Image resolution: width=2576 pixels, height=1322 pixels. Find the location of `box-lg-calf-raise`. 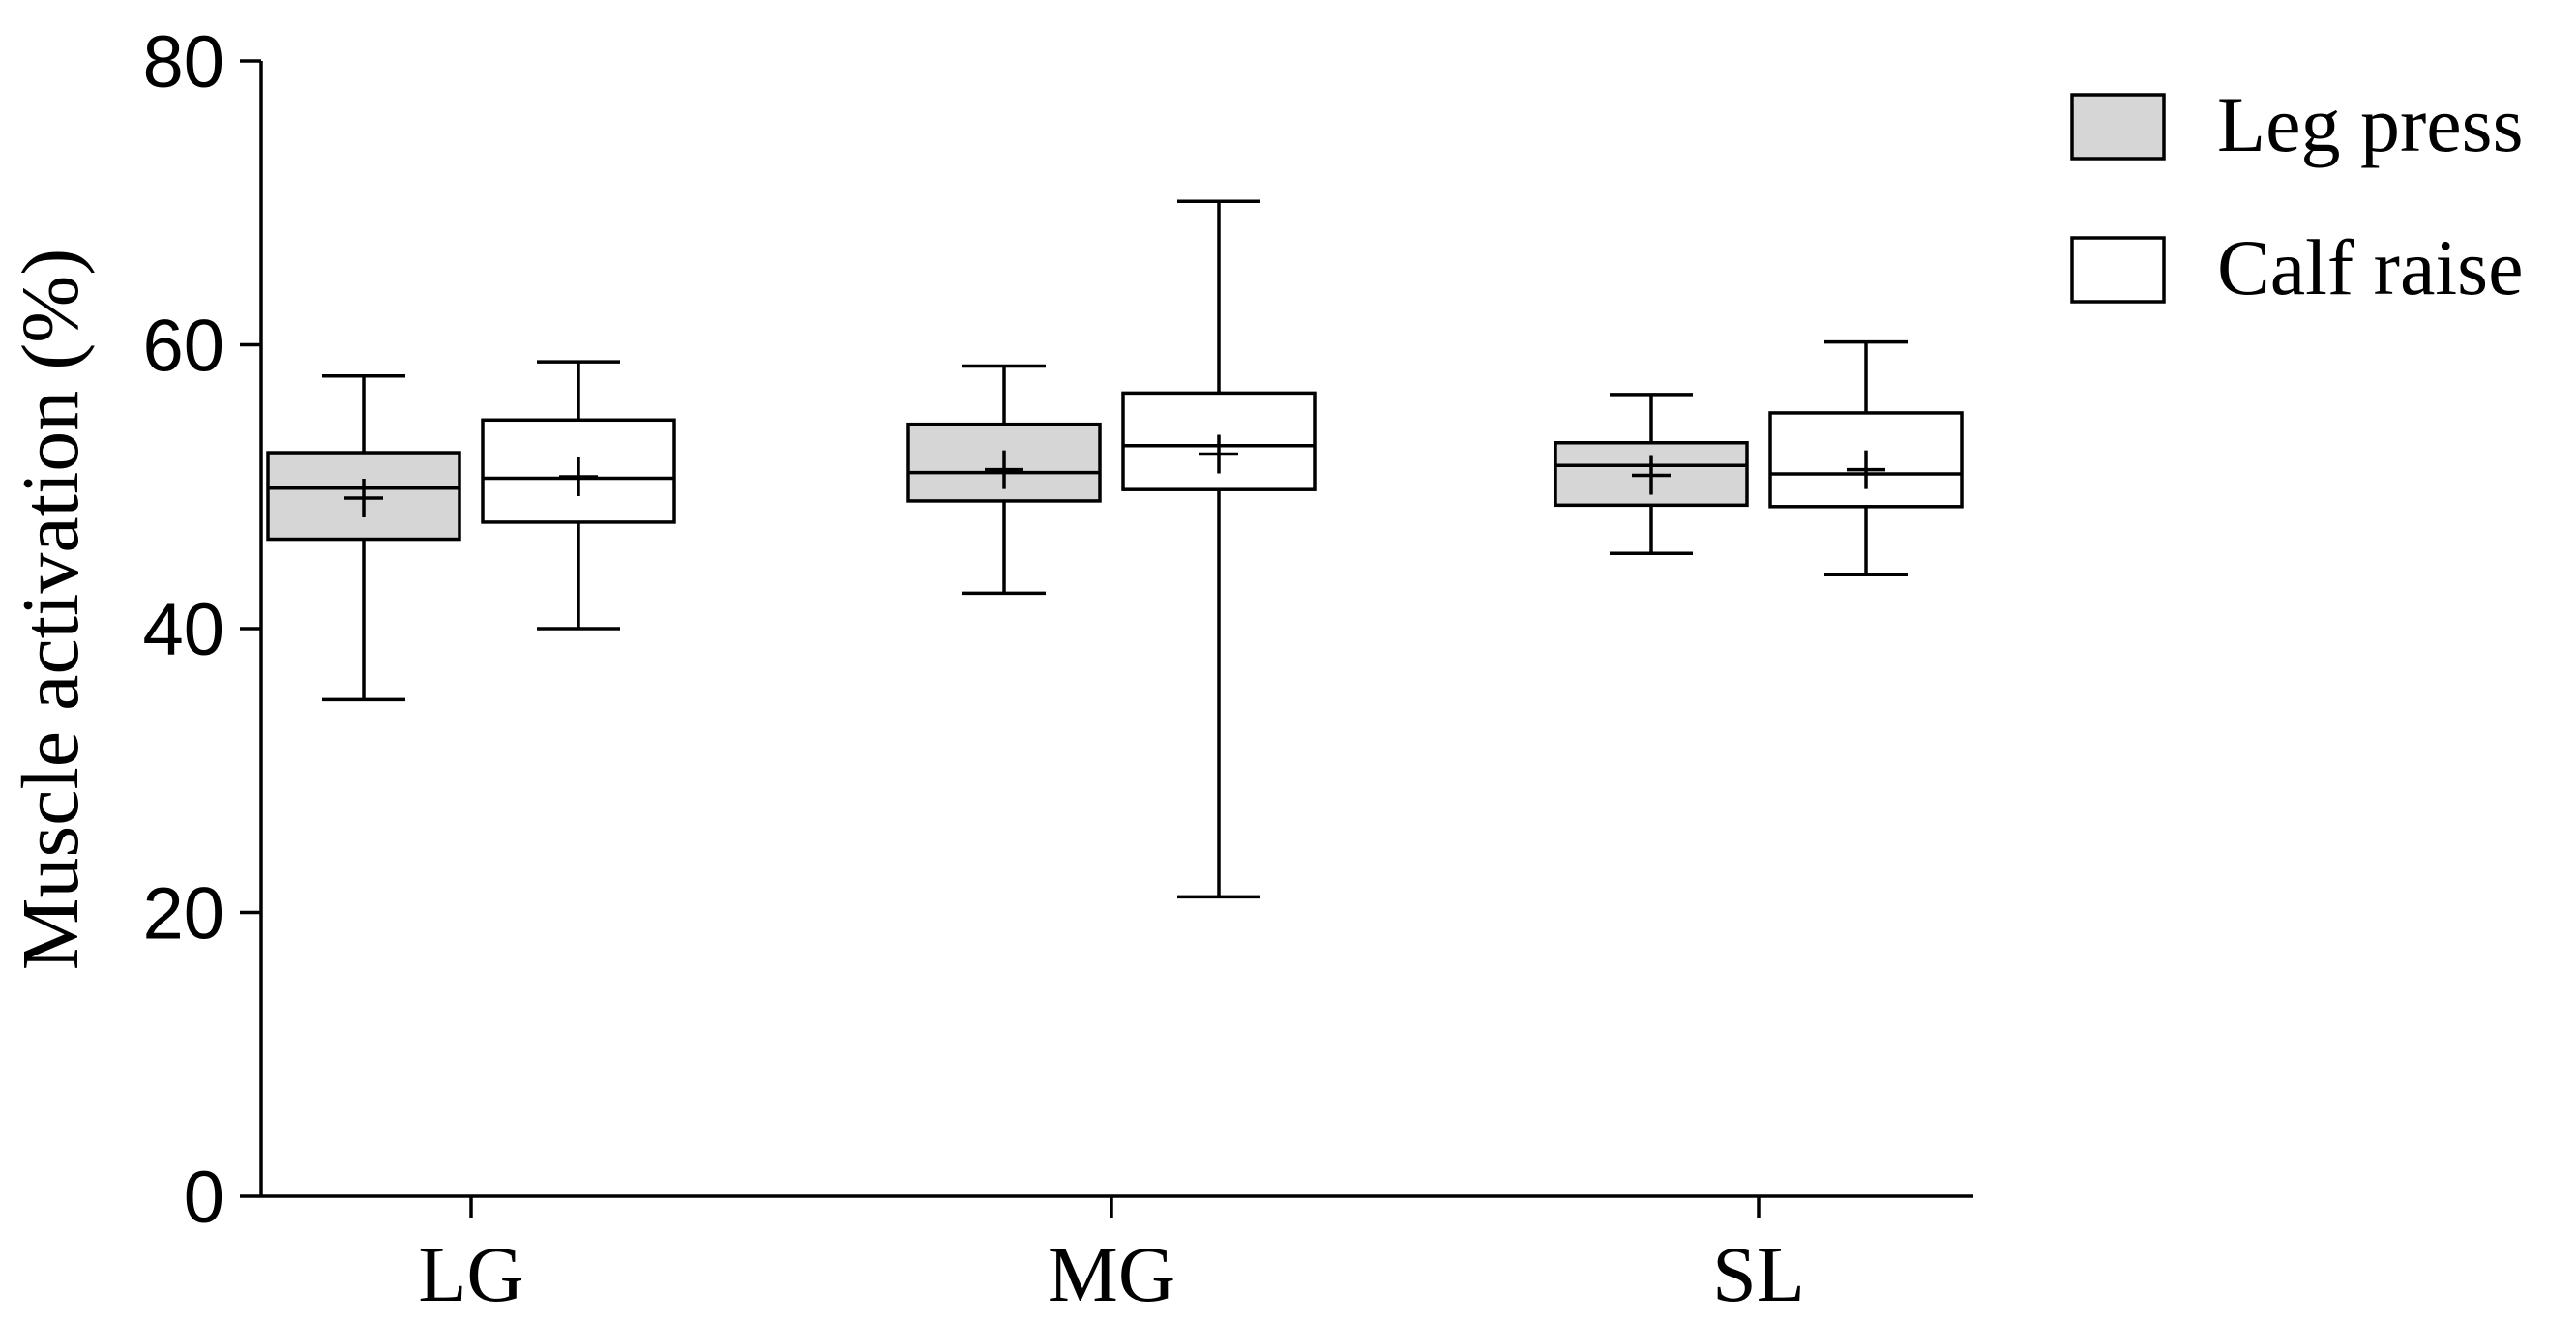

box-lg-calf-raise is located at coordinates (578, 496).